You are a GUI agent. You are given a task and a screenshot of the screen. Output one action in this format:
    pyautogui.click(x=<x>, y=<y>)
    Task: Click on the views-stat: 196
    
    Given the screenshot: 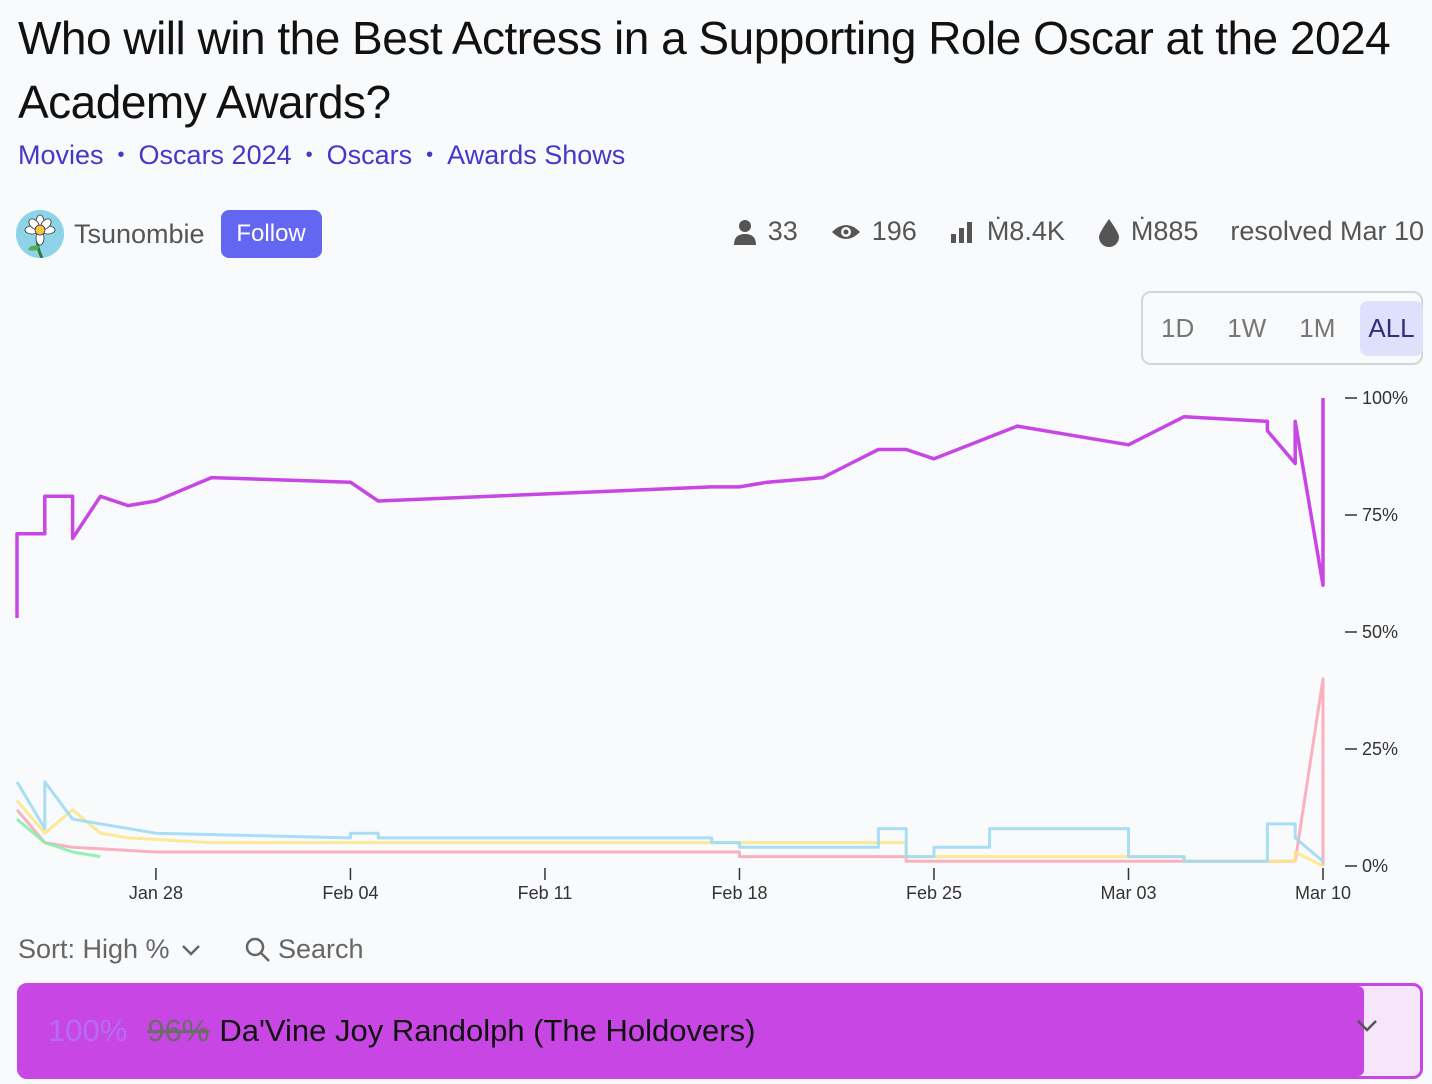 What is the action you would take?
    pyautogui.click(x=873, y=231)
    